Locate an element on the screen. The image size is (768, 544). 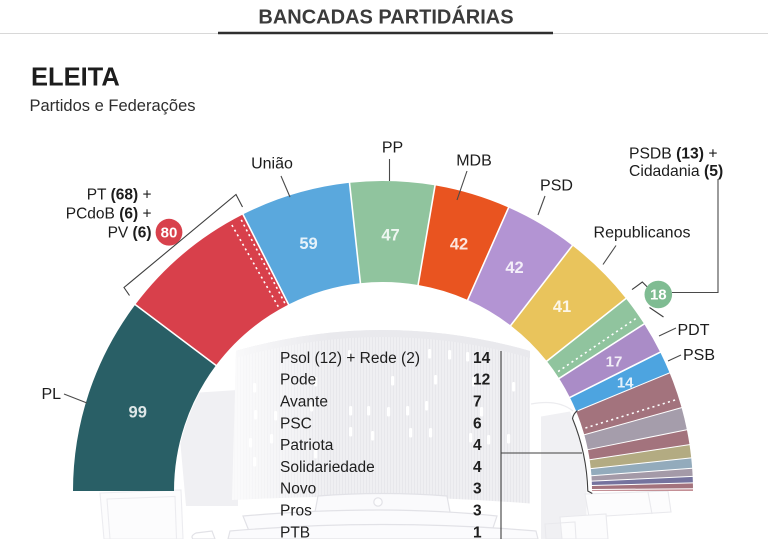
svg-text: PSC is located at coordinates (296, 423).